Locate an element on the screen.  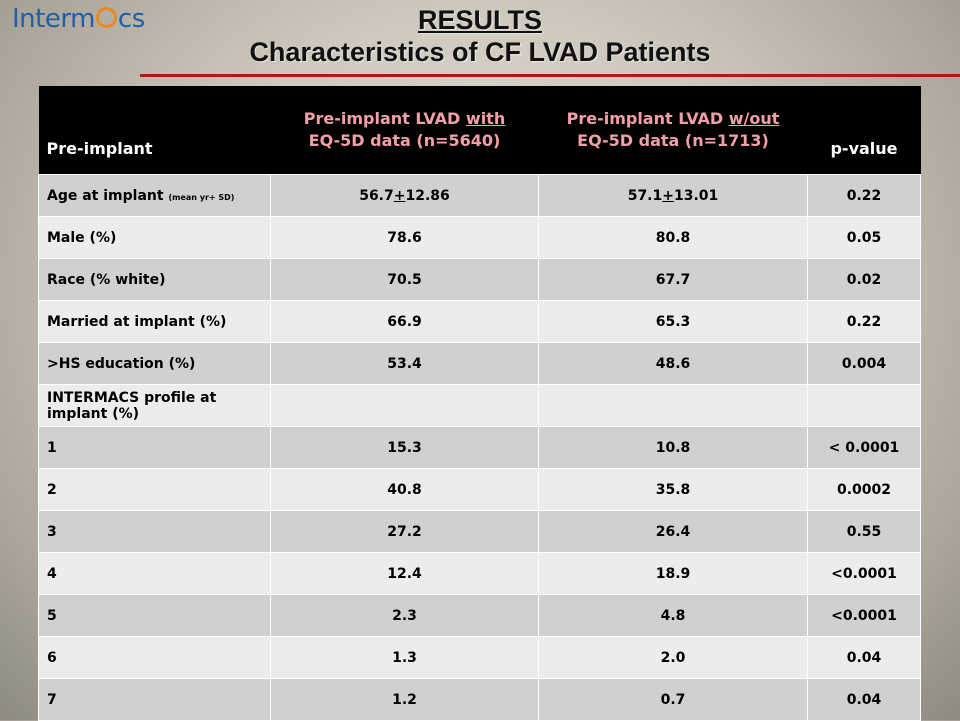
table-row: 3 27.2 26.4 0.55 is located at coordinates (479, 531).